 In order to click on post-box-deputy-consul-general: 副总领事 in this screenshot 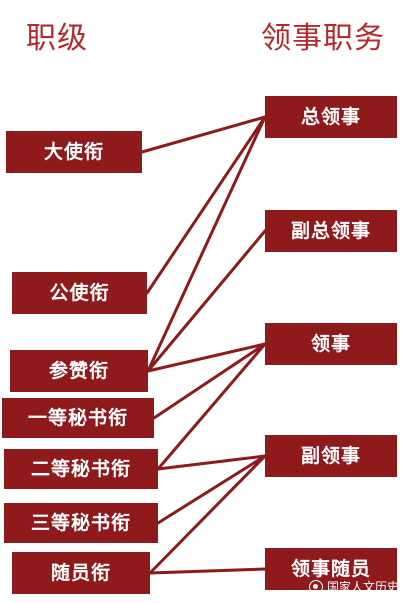, I will do `click(331, 231)`.